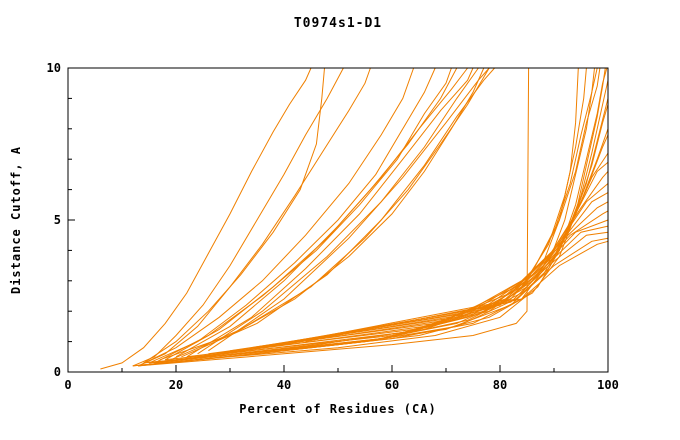  What do you see at coordinates (176, 385) in the screenshot?
I see `x-tick-label: 20` at bounding box center [176, 385].